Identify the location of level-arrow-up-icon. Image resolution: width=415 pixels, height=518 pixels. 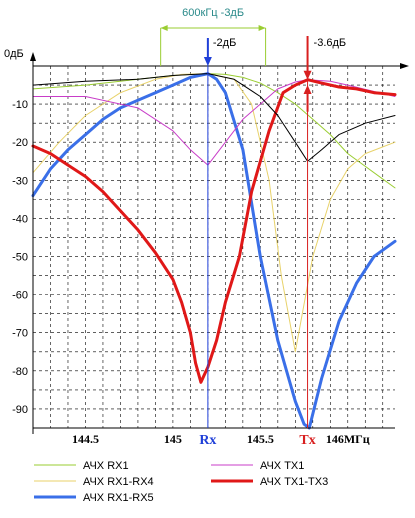
(307, 90).